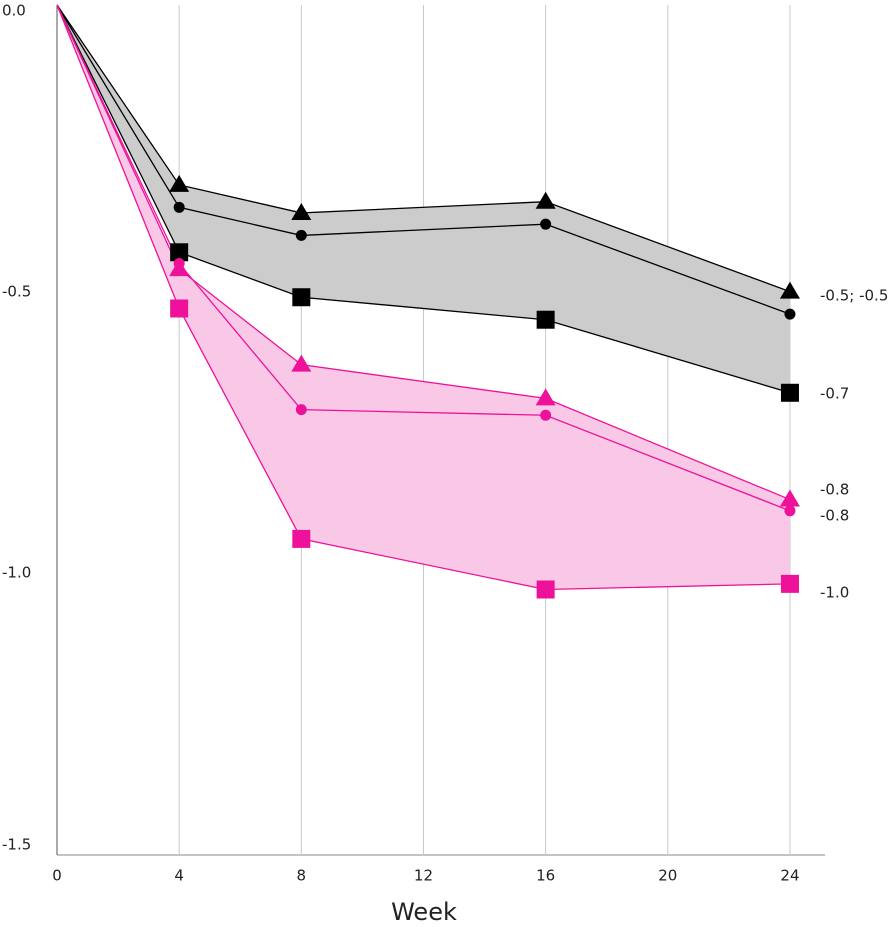 This screenshot has height=927, width=892. What do you see at coordinates (834, 394) in the screenshot?
I see `end-label: -0.7` at bounding box center [834, 394].